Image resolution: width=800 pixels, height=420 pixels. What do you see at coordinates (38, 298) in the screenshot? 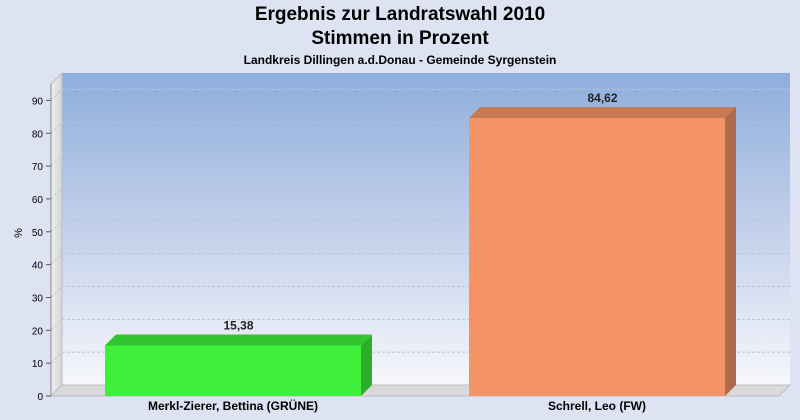
I see `y-tick-label: 30` at bounding box center [38, 298].